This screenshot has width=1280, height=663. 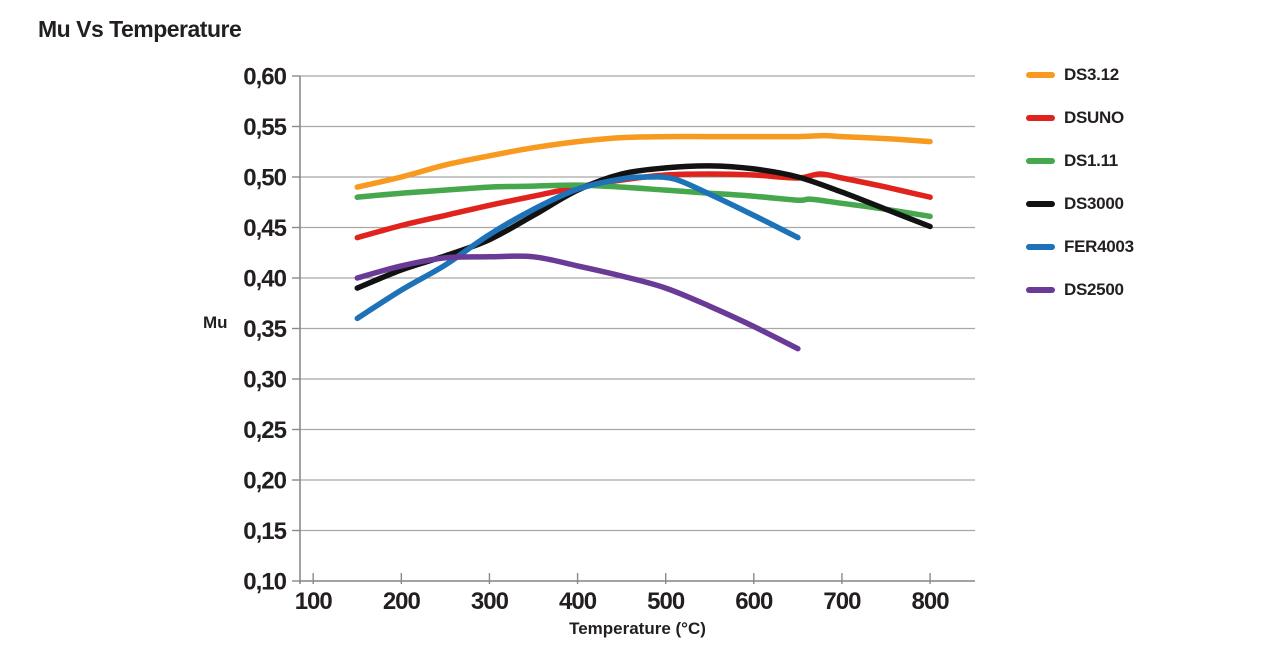 I want to click on legend-item-DS3000: DS3000, so click(x=1080, y=203).